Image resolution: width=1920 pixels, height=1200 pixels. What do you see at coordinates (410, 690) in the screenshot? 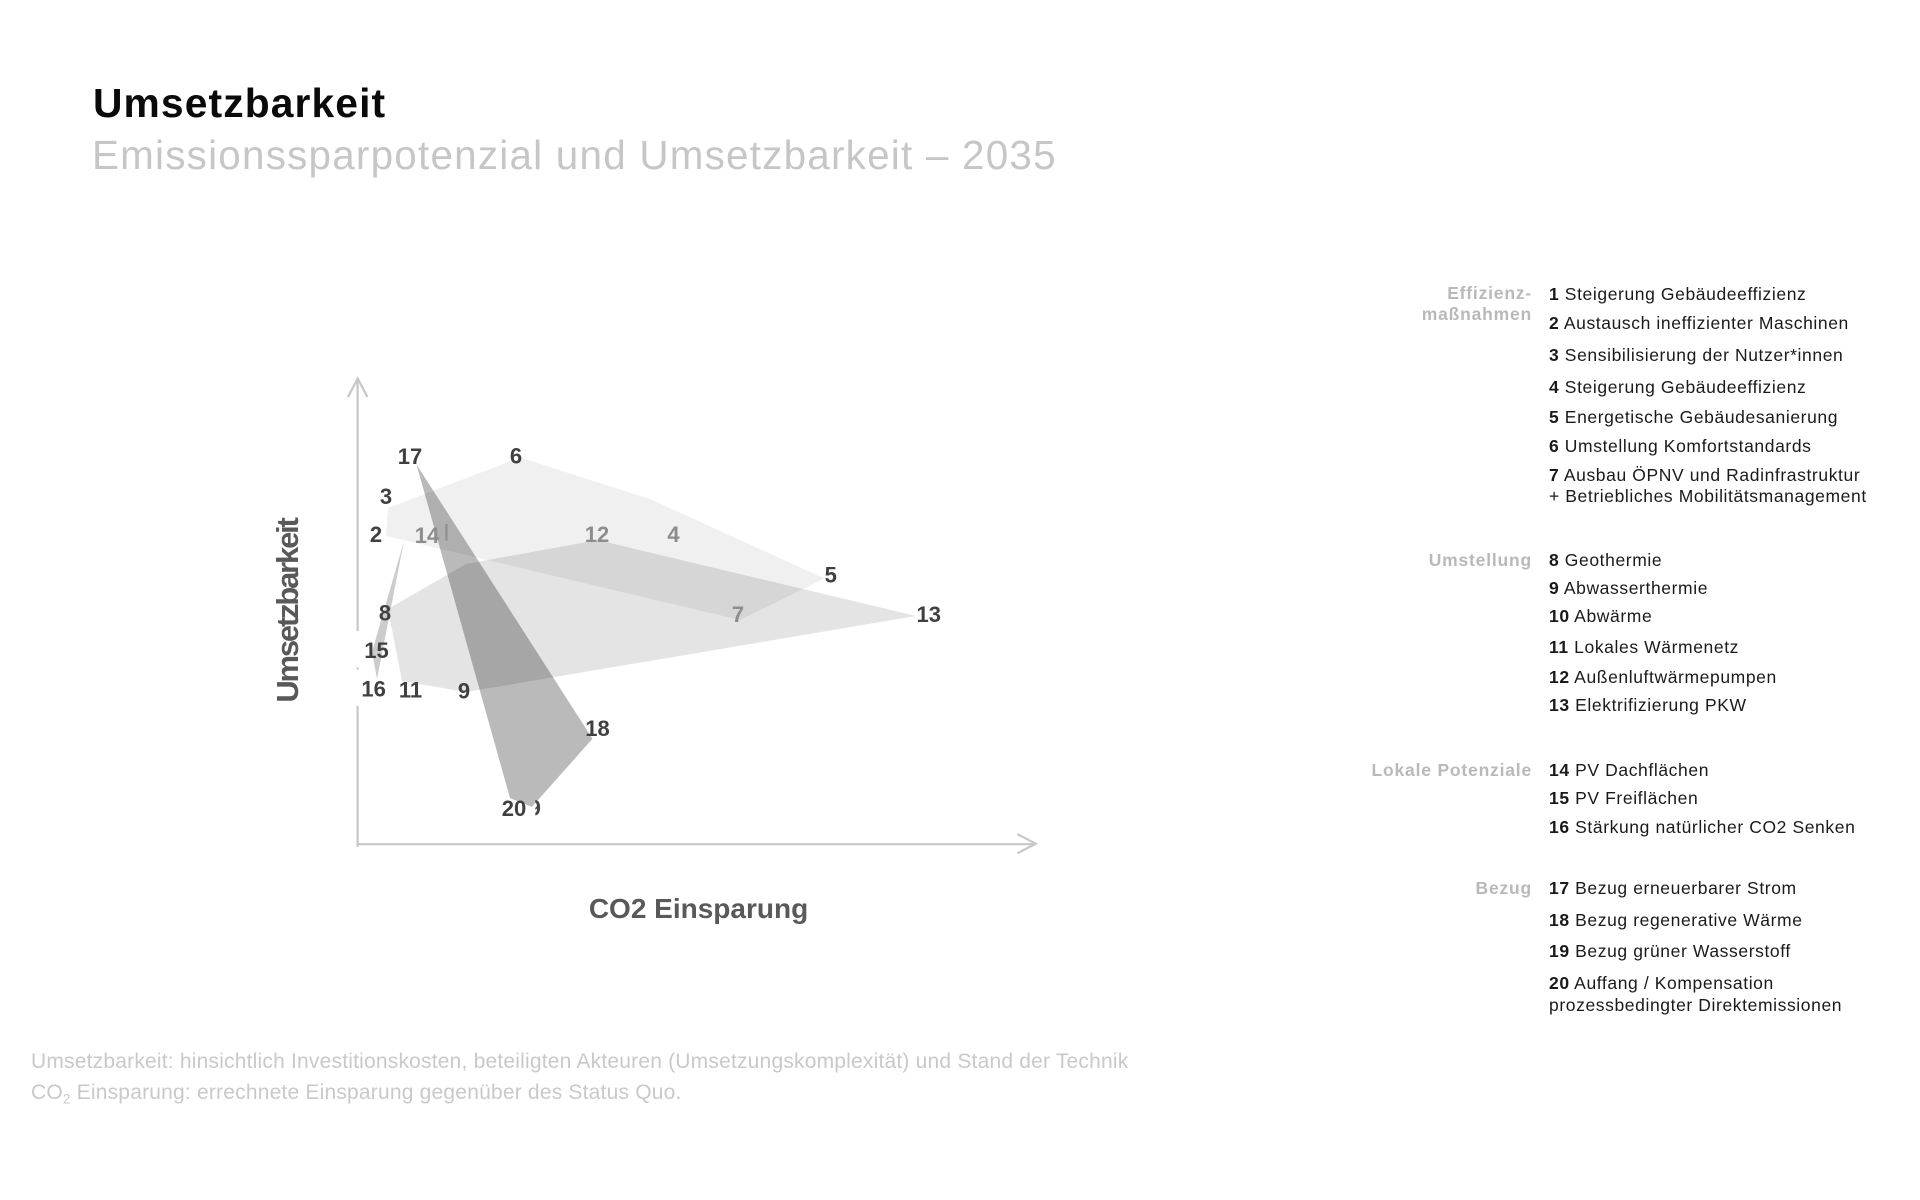
I see `svg-text: 11` at bounding box center [410, 690].